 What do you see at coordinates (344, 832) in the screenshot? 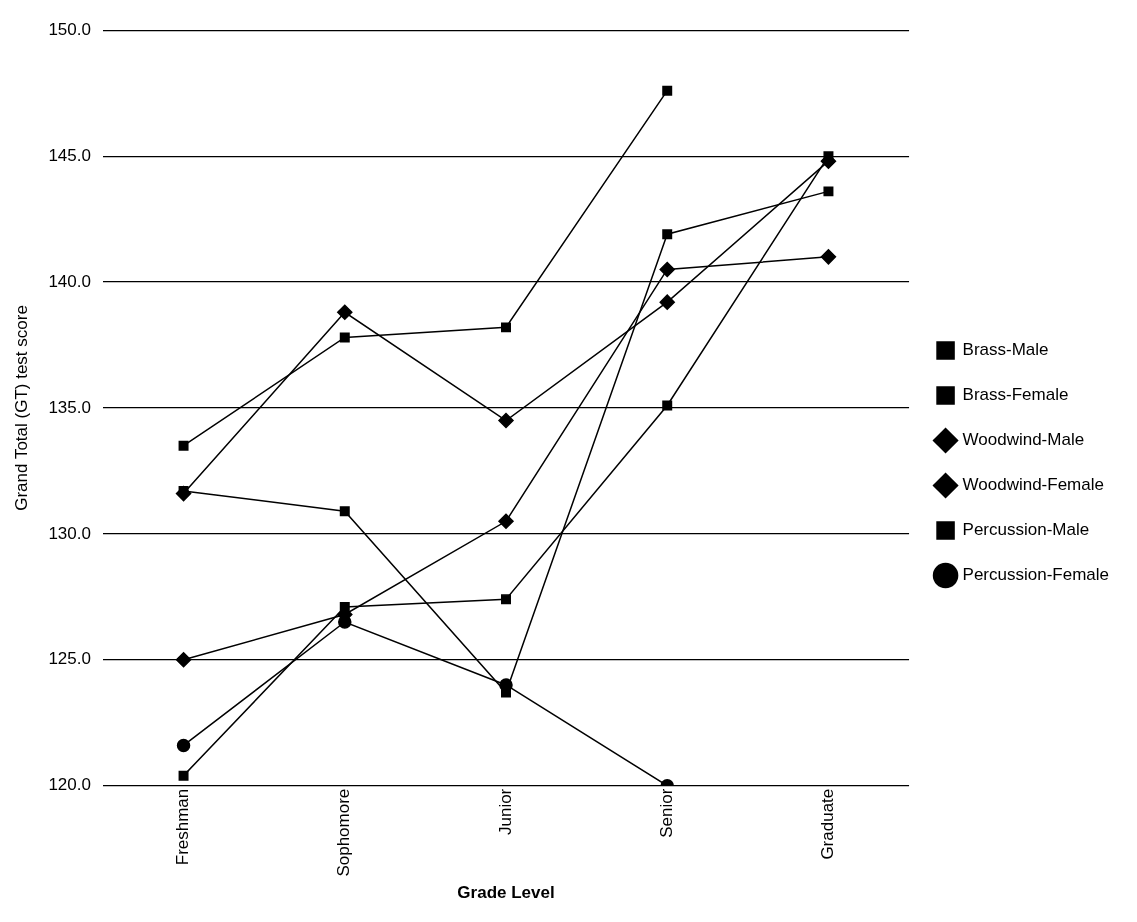
I see `x-tick-label: Sophomore` at bounding box center [344, 832].